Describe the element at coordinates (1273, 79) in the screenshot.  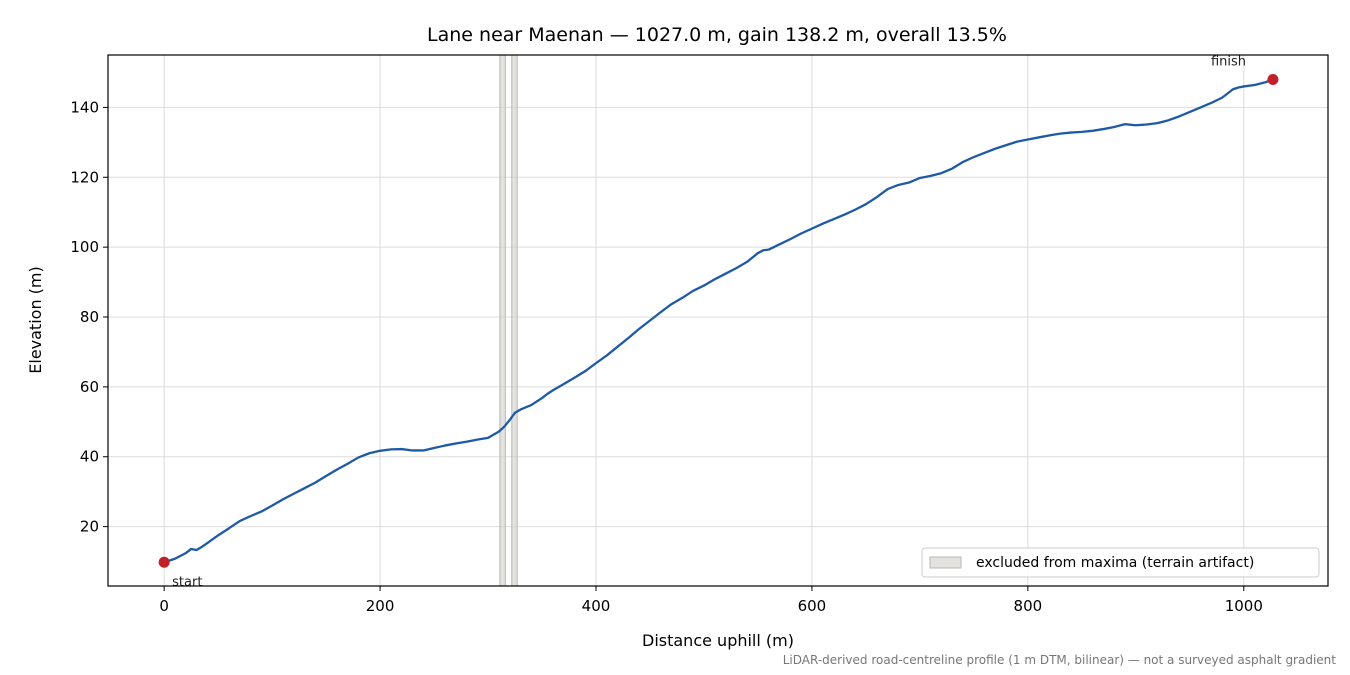
I see `finish-marker` at that location.